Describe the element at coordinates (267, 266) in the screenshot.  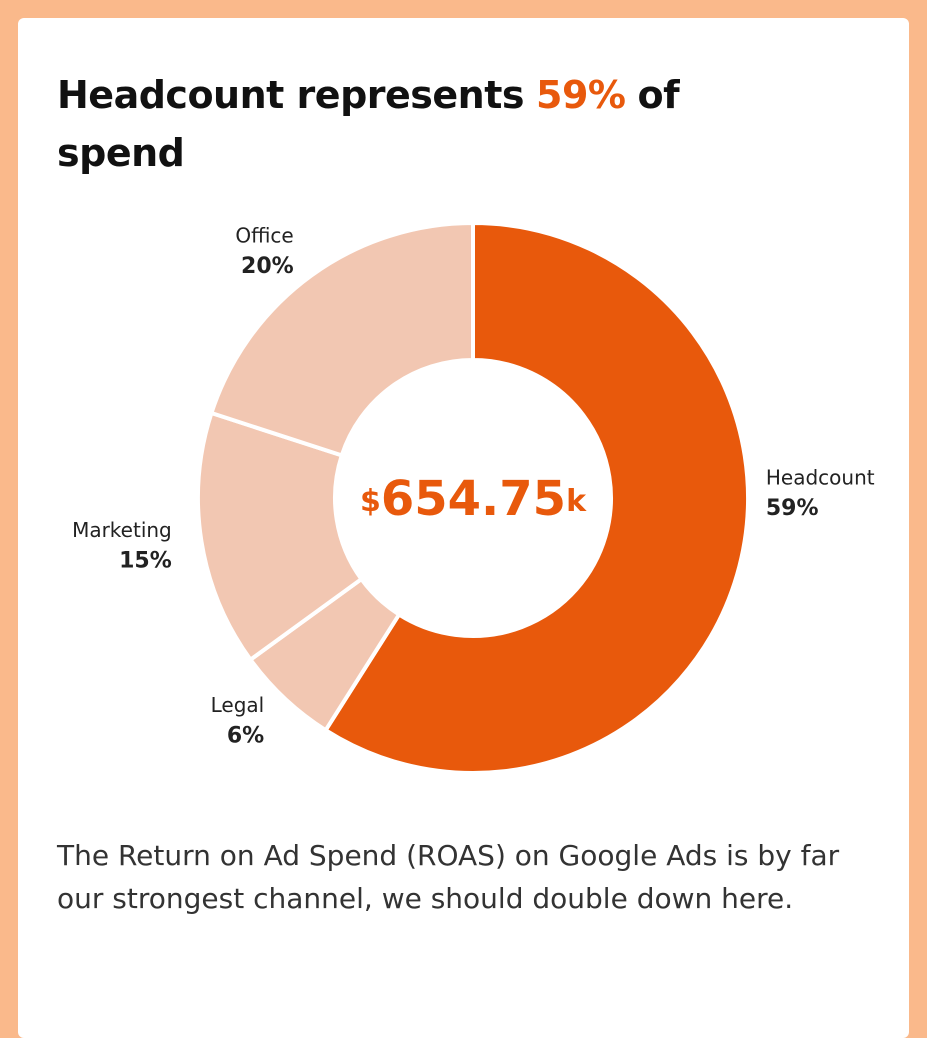
I see `slice-value-label: 20%` at that location.